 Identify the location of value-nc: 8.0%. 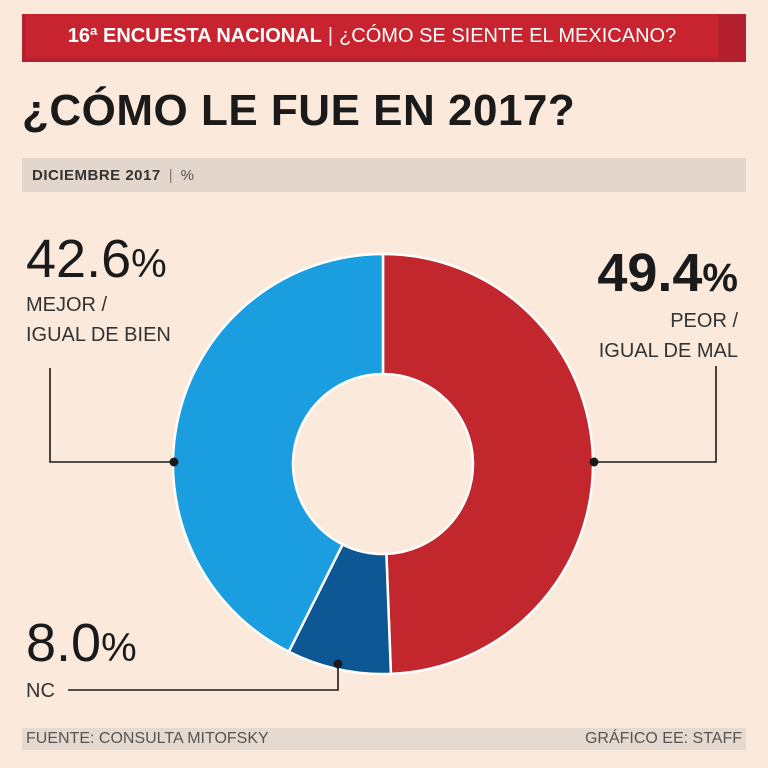
(81, 643).